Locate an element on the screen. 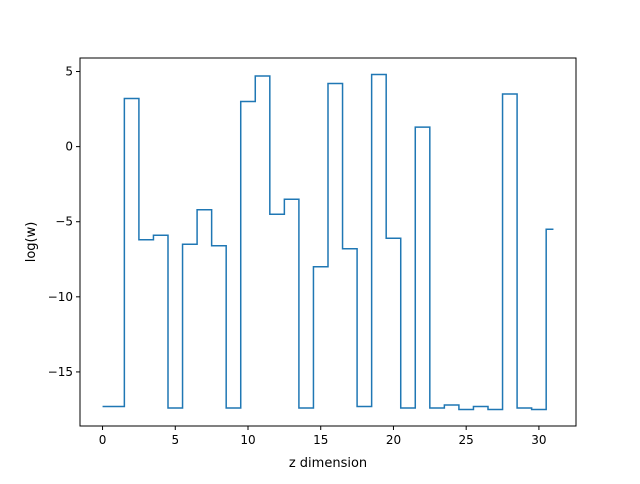 This screenshot has width=640, height=484. x-tick-label: 0 is located at coordinates (103, 440).